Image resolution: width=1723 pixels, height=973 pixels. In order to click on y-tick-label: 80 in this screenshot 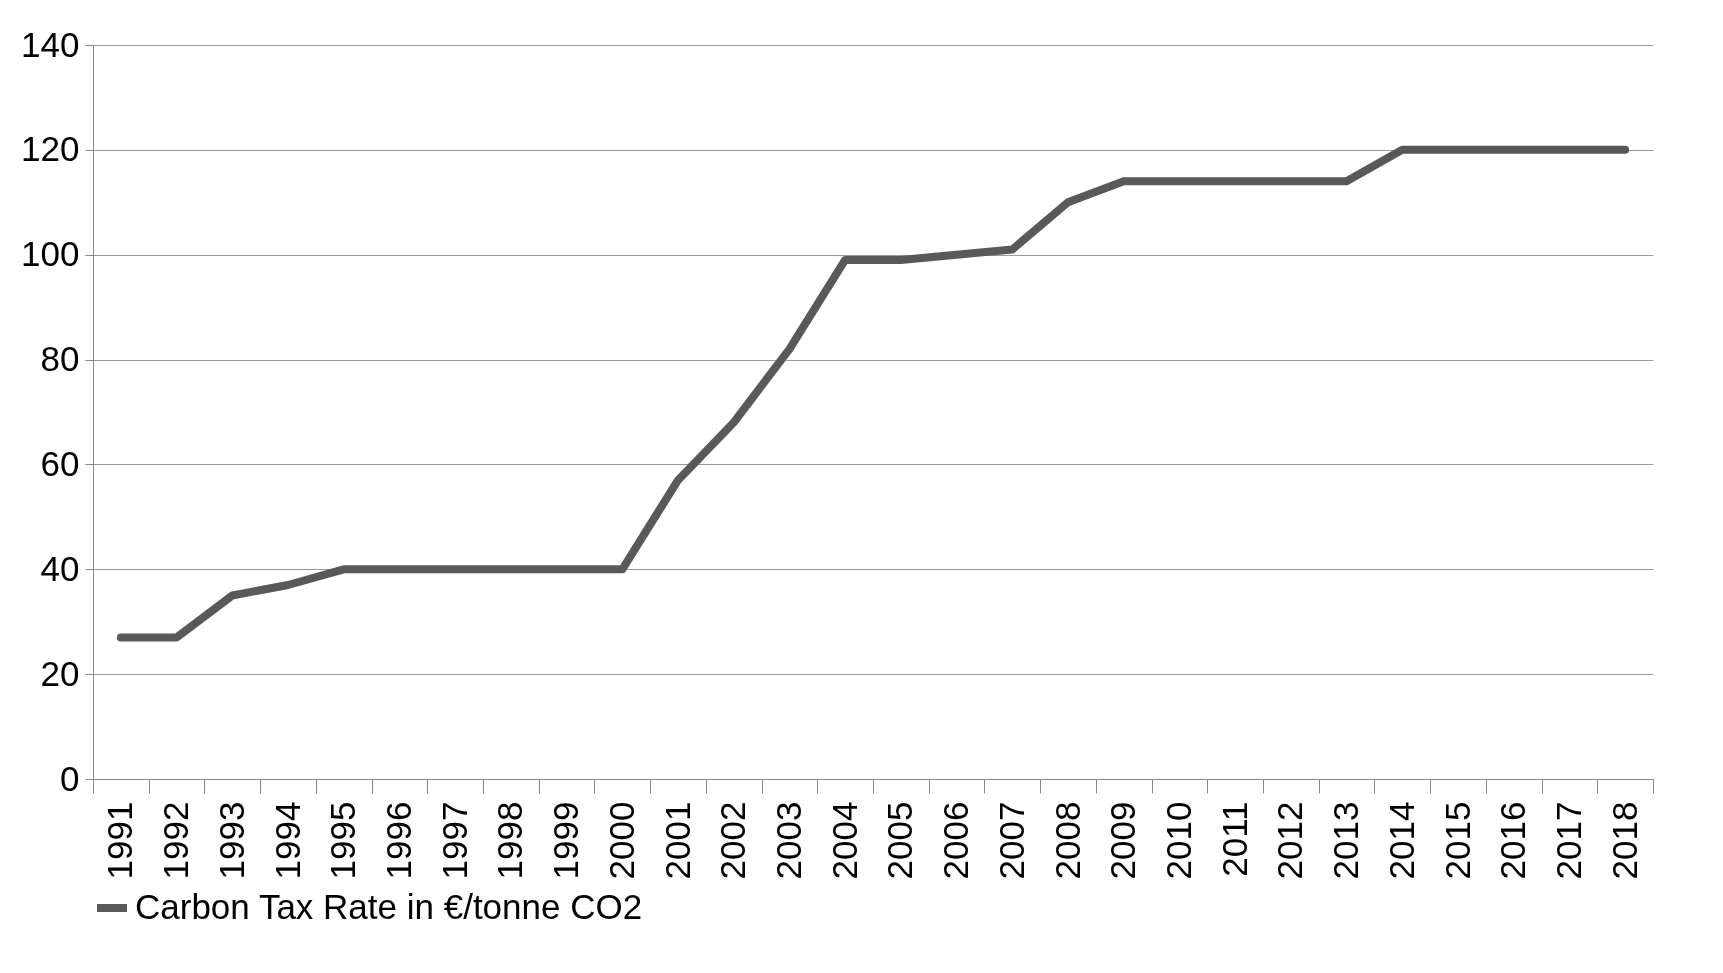, I will do `click(60, 359)`.